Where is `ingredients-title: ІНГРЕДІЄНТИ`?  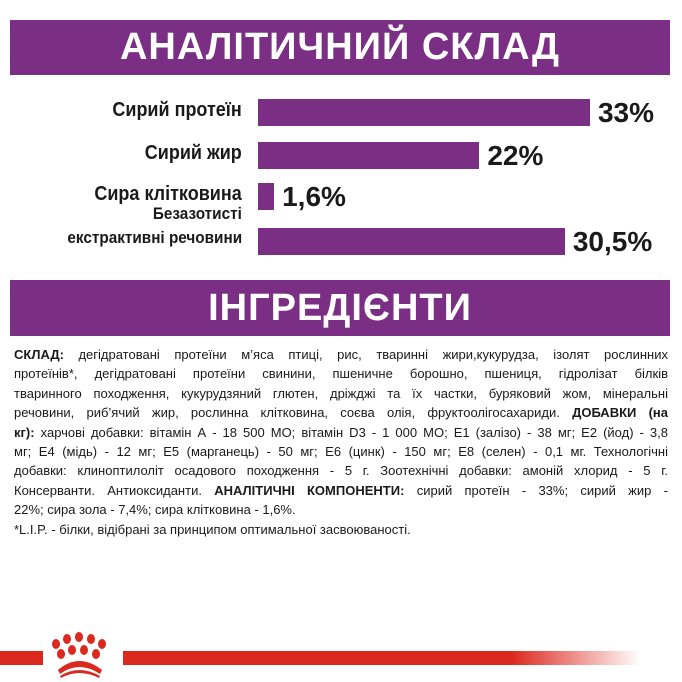
ingredients-title: ІНГРЕДІЄНТИ is located at coordinates (340, 308).